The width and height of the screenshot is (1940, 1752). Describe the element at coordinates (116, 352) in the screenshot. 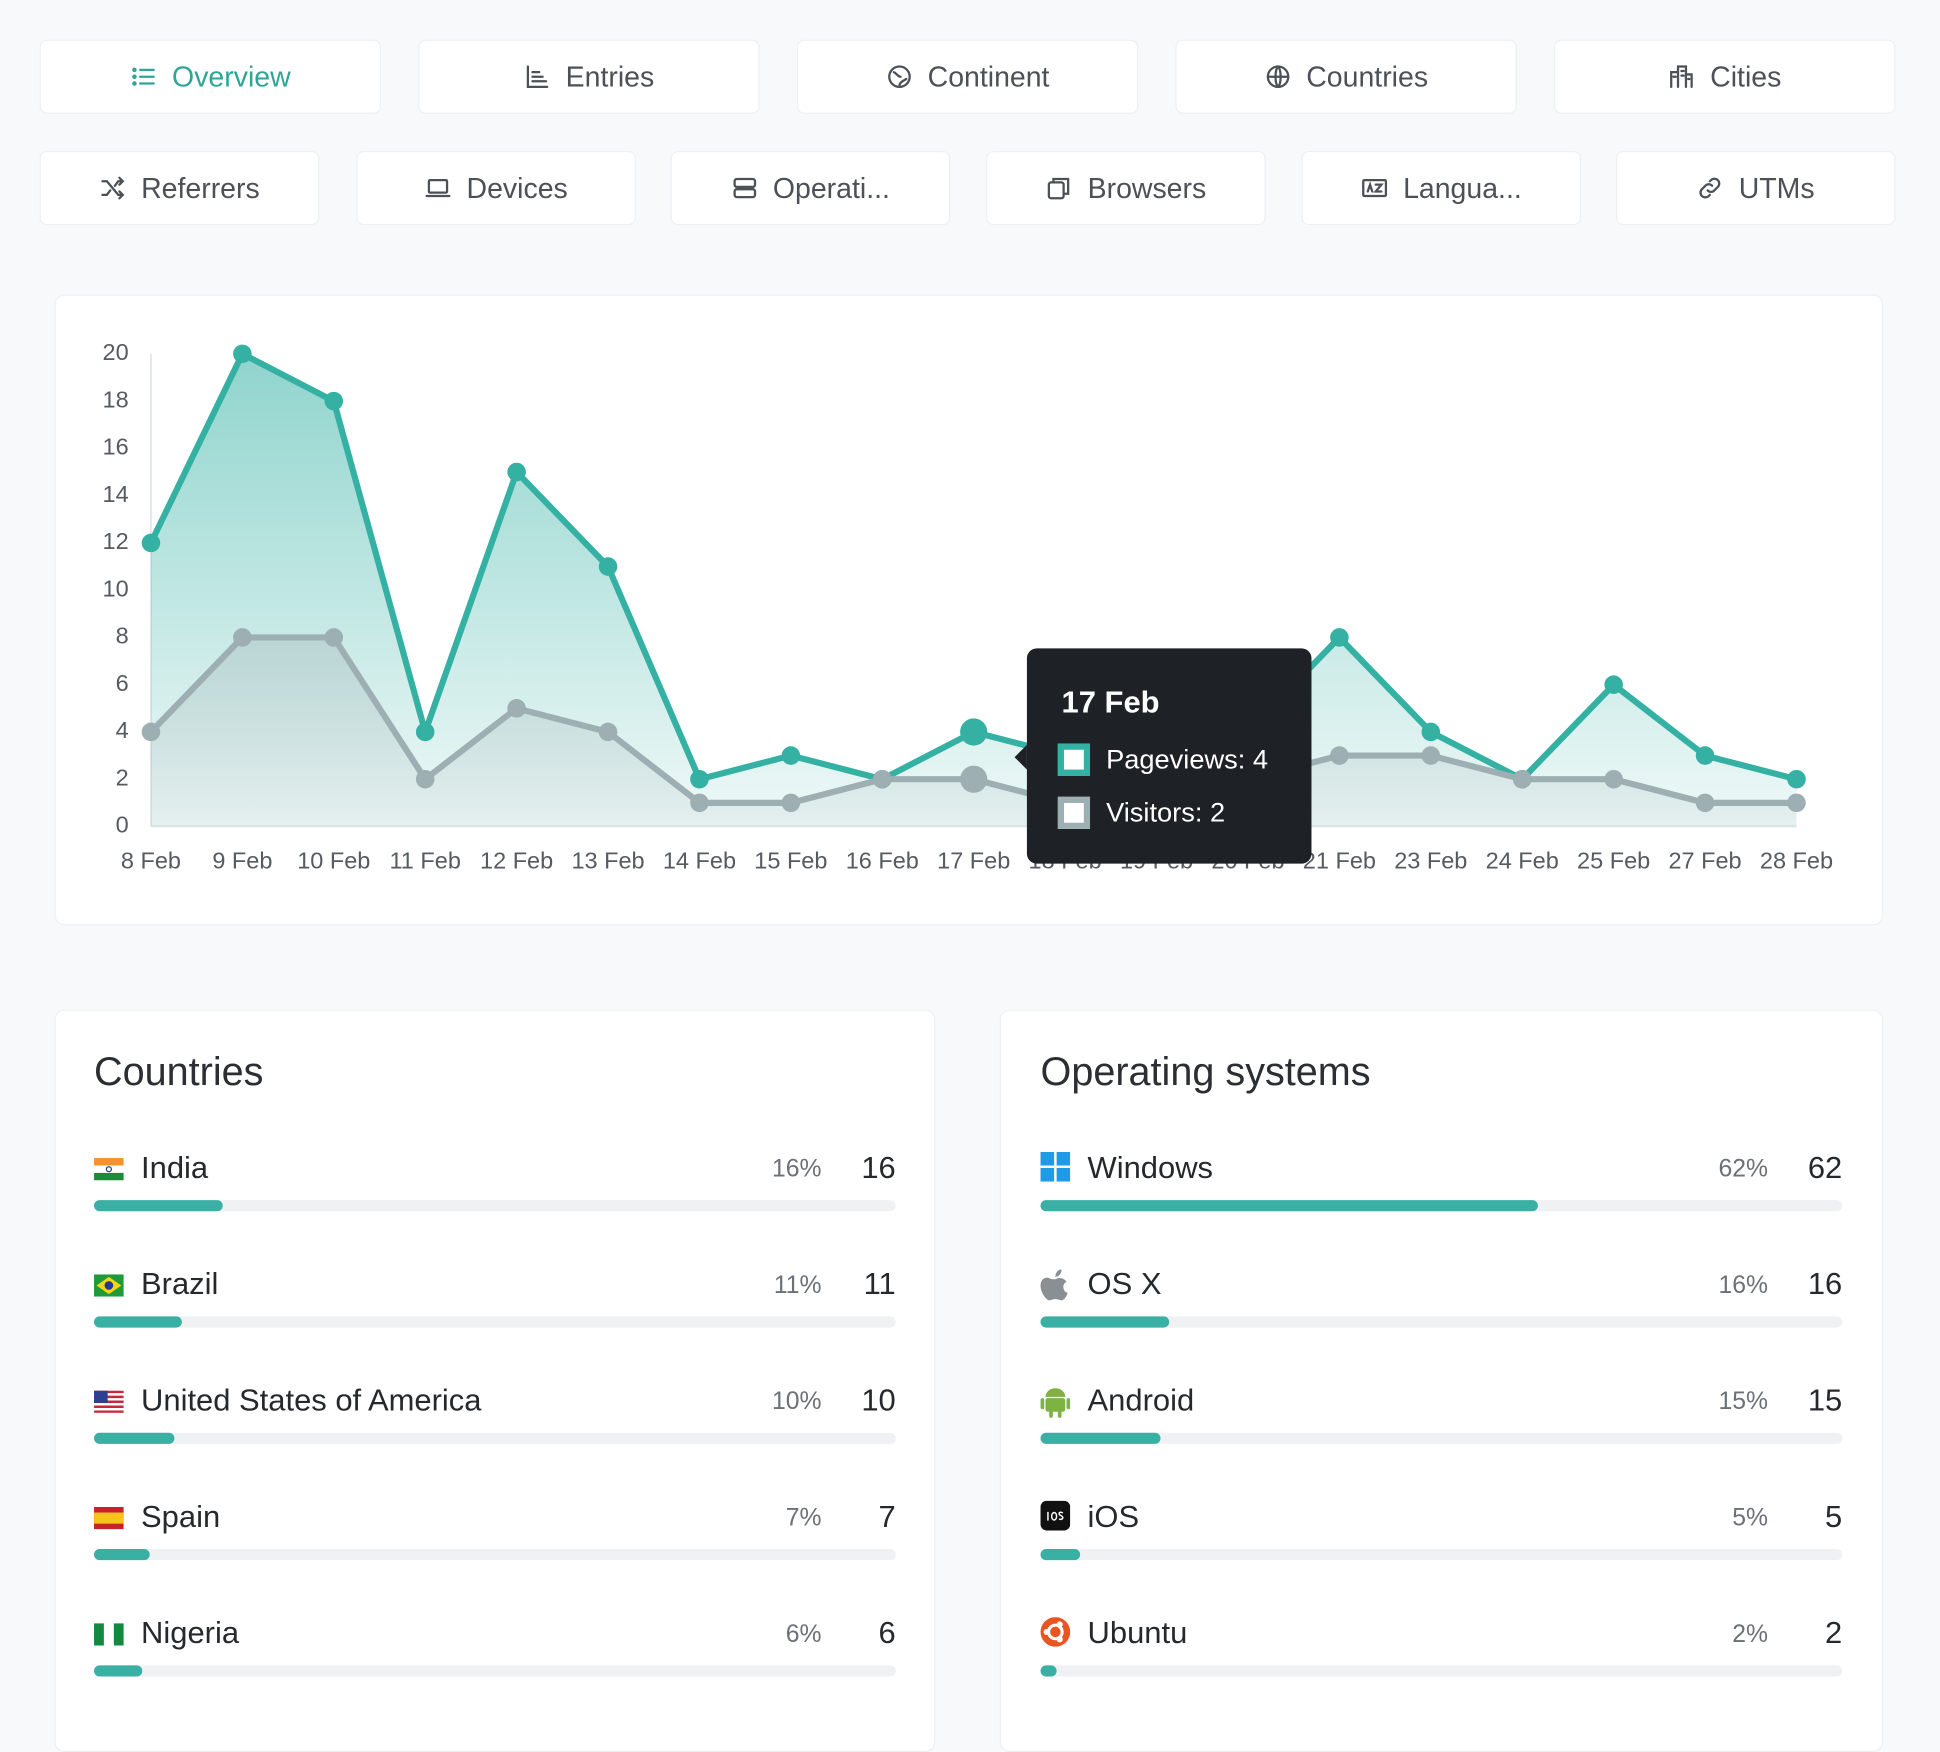

I see `y-tick-label: 20` at that location.